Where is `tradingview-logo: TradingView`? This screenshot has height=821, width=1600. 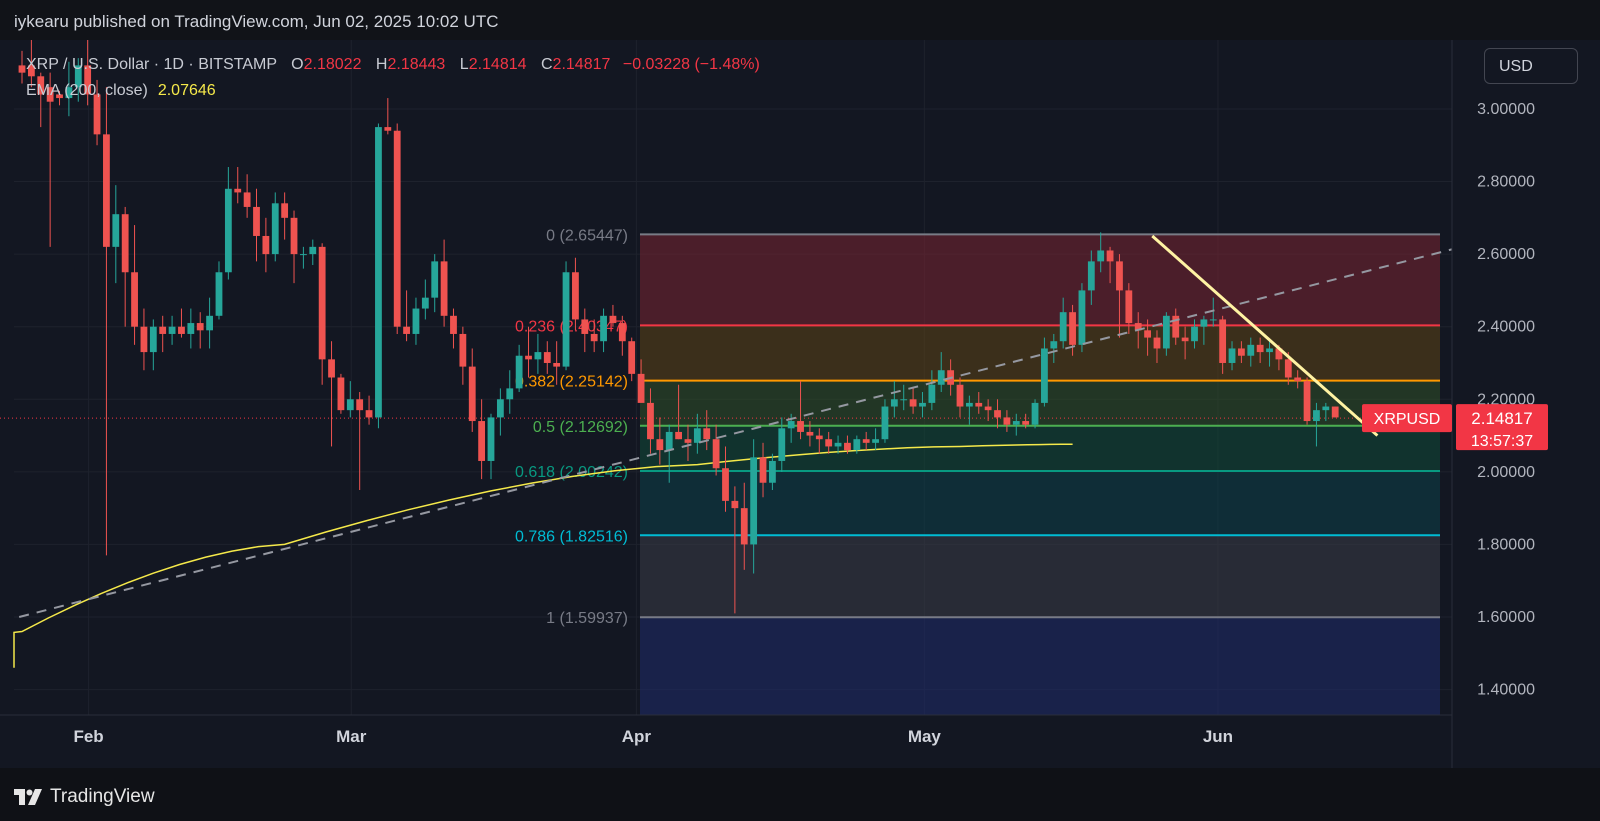 tradingview-logo: TradingView is located at coordinates (84, 797).